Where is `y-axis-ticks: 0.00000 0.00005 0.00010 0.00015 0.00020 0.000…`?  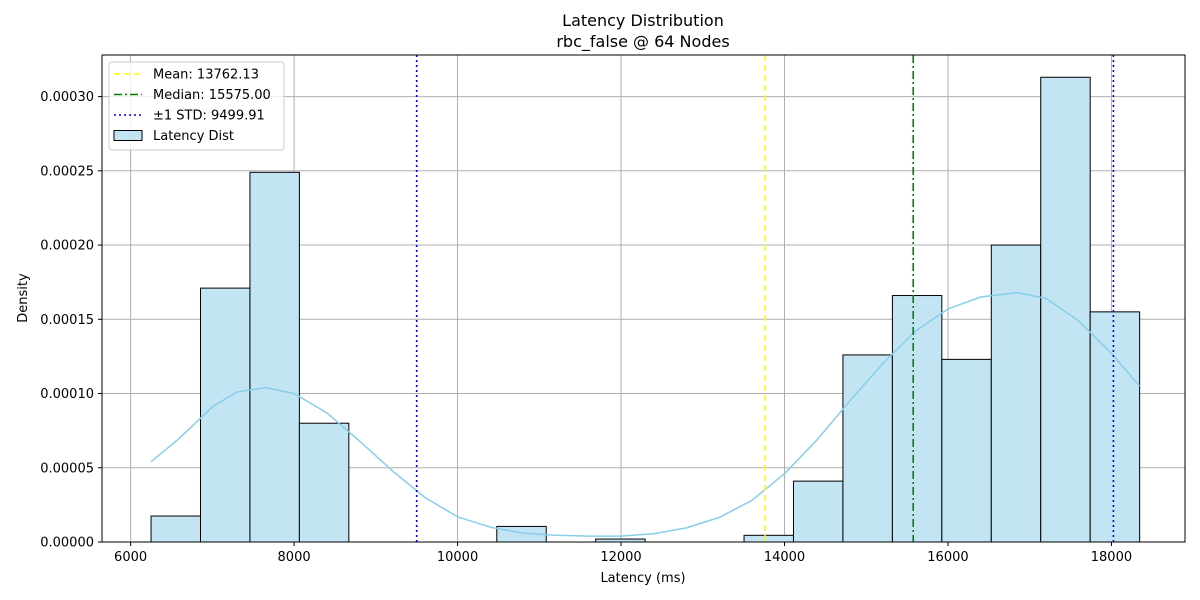
y-axis-ticks: 0.00000 0.00005 0.00010 0.00015 0.00020 0.000… is located at coordinates (71, 320).